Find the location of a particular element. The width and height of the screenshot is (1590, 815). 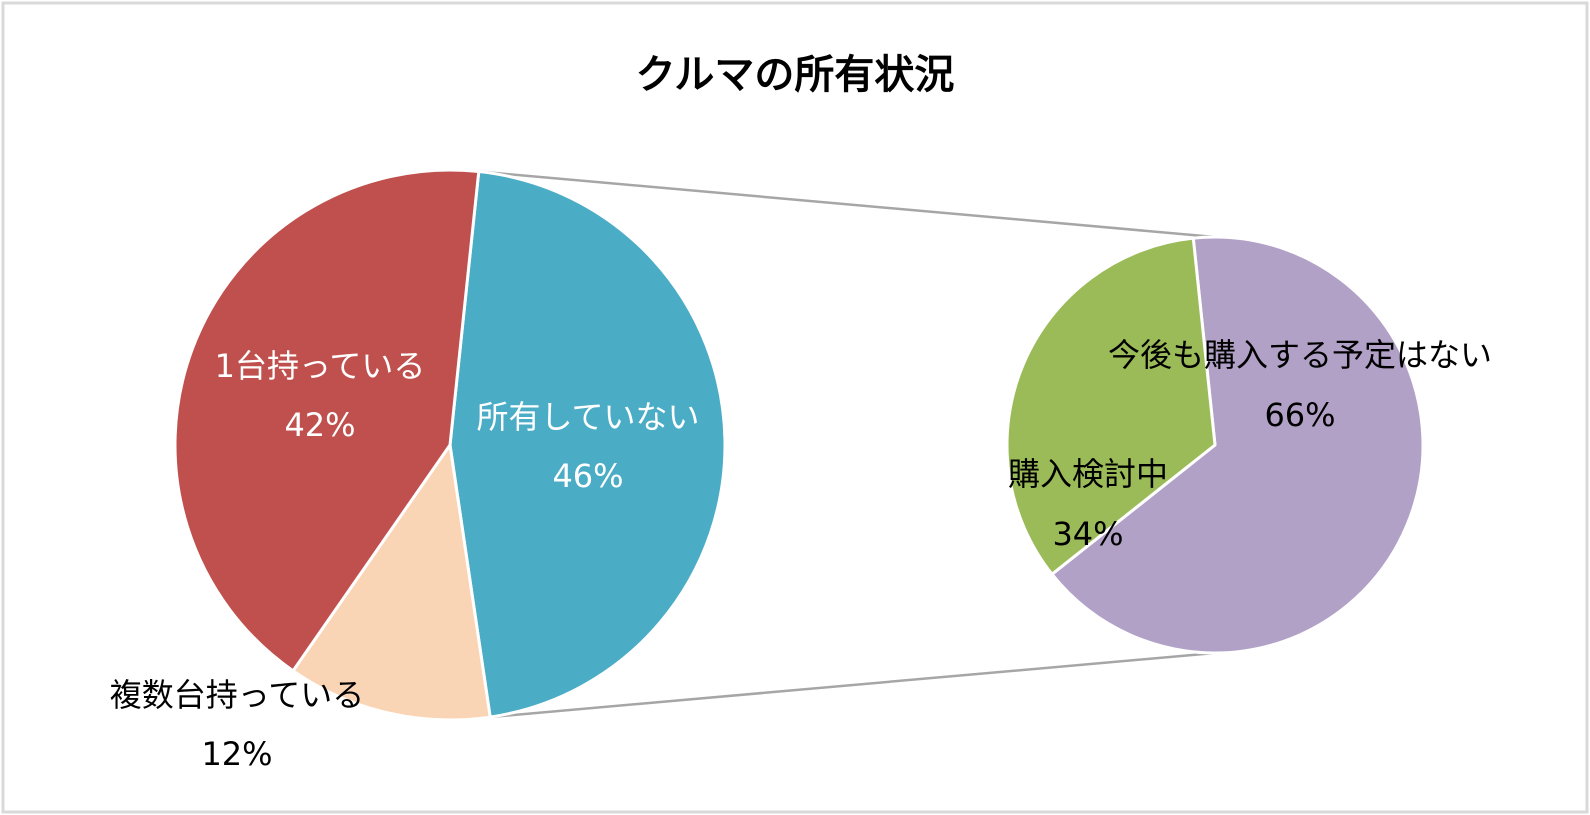

primary-slice-1-value-label: 12% is located at coordinates (236, 754).